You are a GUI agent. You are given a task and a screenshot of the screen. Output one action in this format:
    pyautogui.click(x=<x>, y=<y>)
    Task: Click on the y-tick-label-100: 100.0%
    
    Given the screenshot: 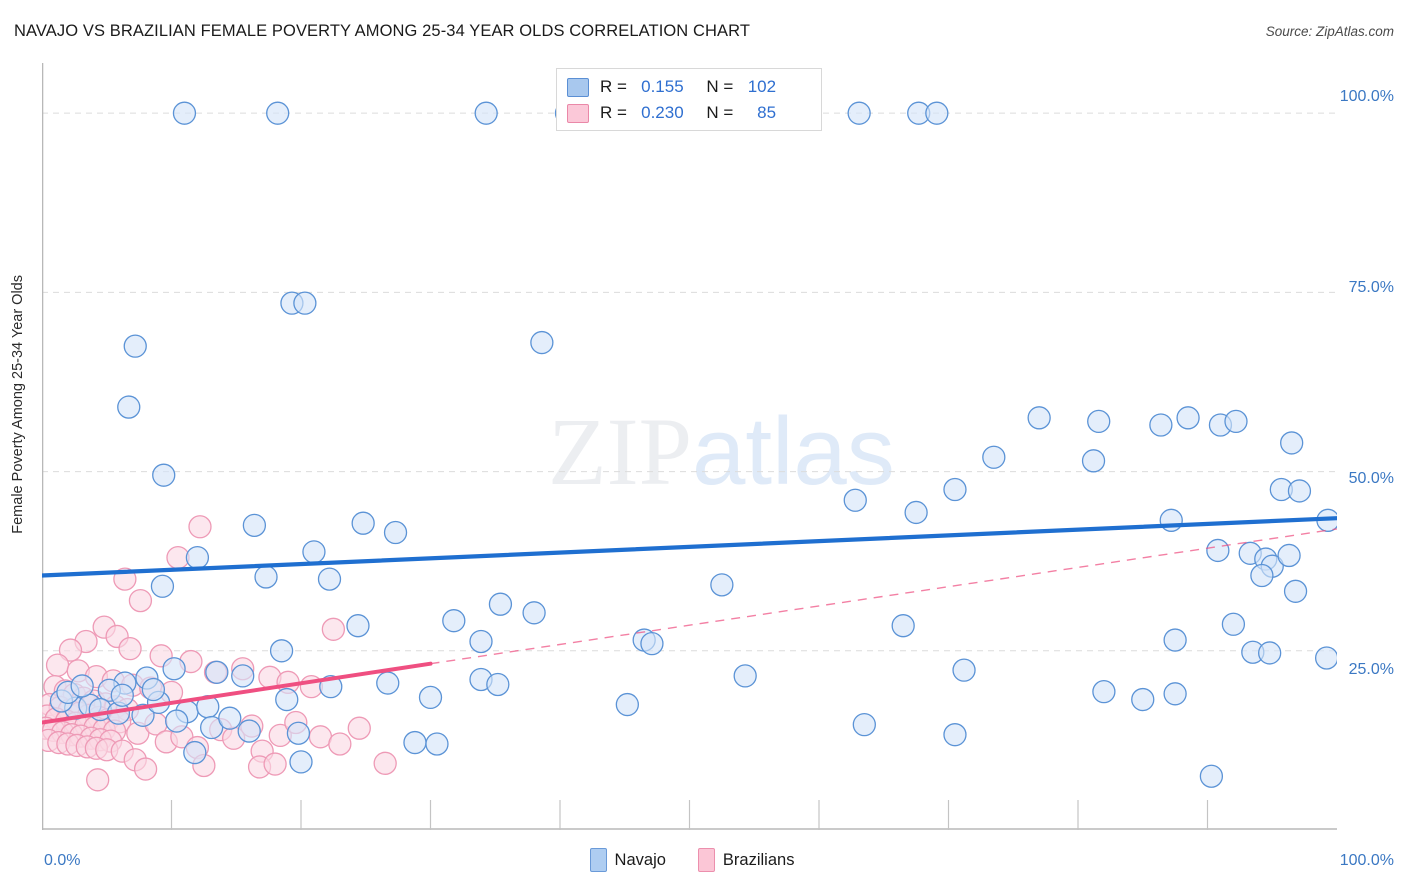 What is the action you would take?
    pyautogui.click(x=1366, y=96)
    